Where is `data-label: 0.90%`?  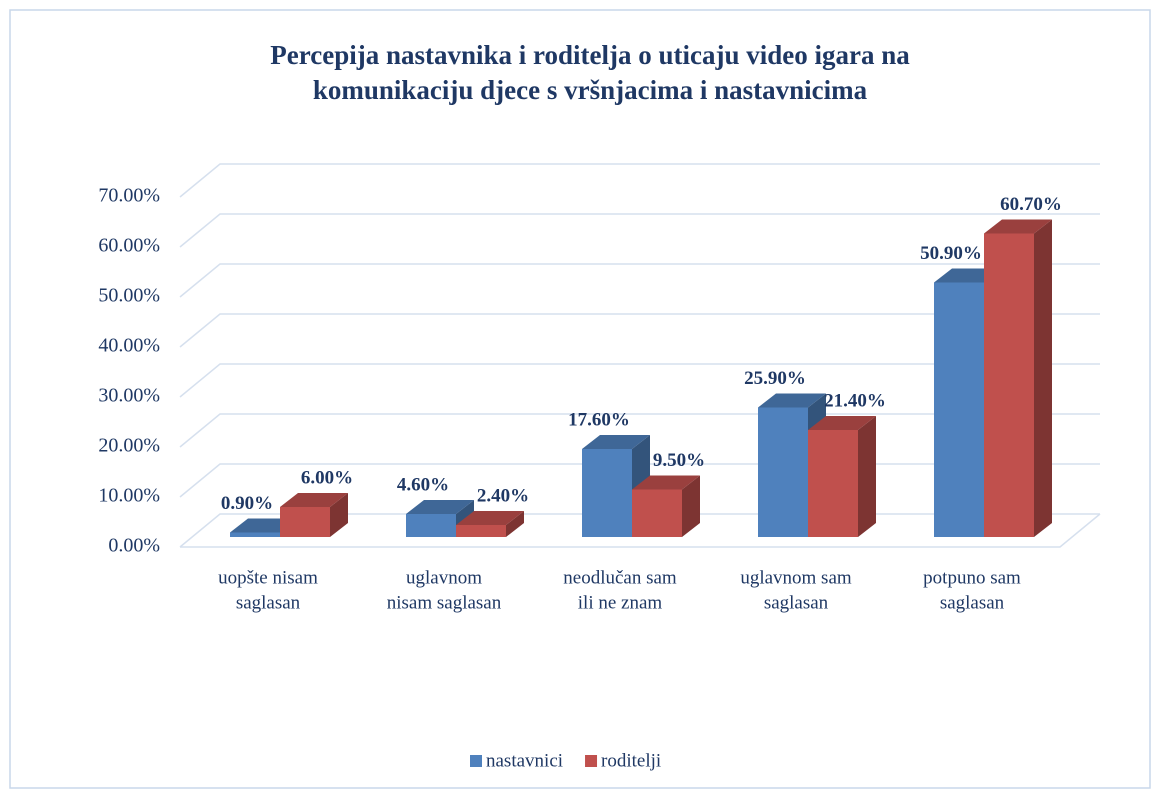
data-label: 0.90% is located at coordinates (247, 503).